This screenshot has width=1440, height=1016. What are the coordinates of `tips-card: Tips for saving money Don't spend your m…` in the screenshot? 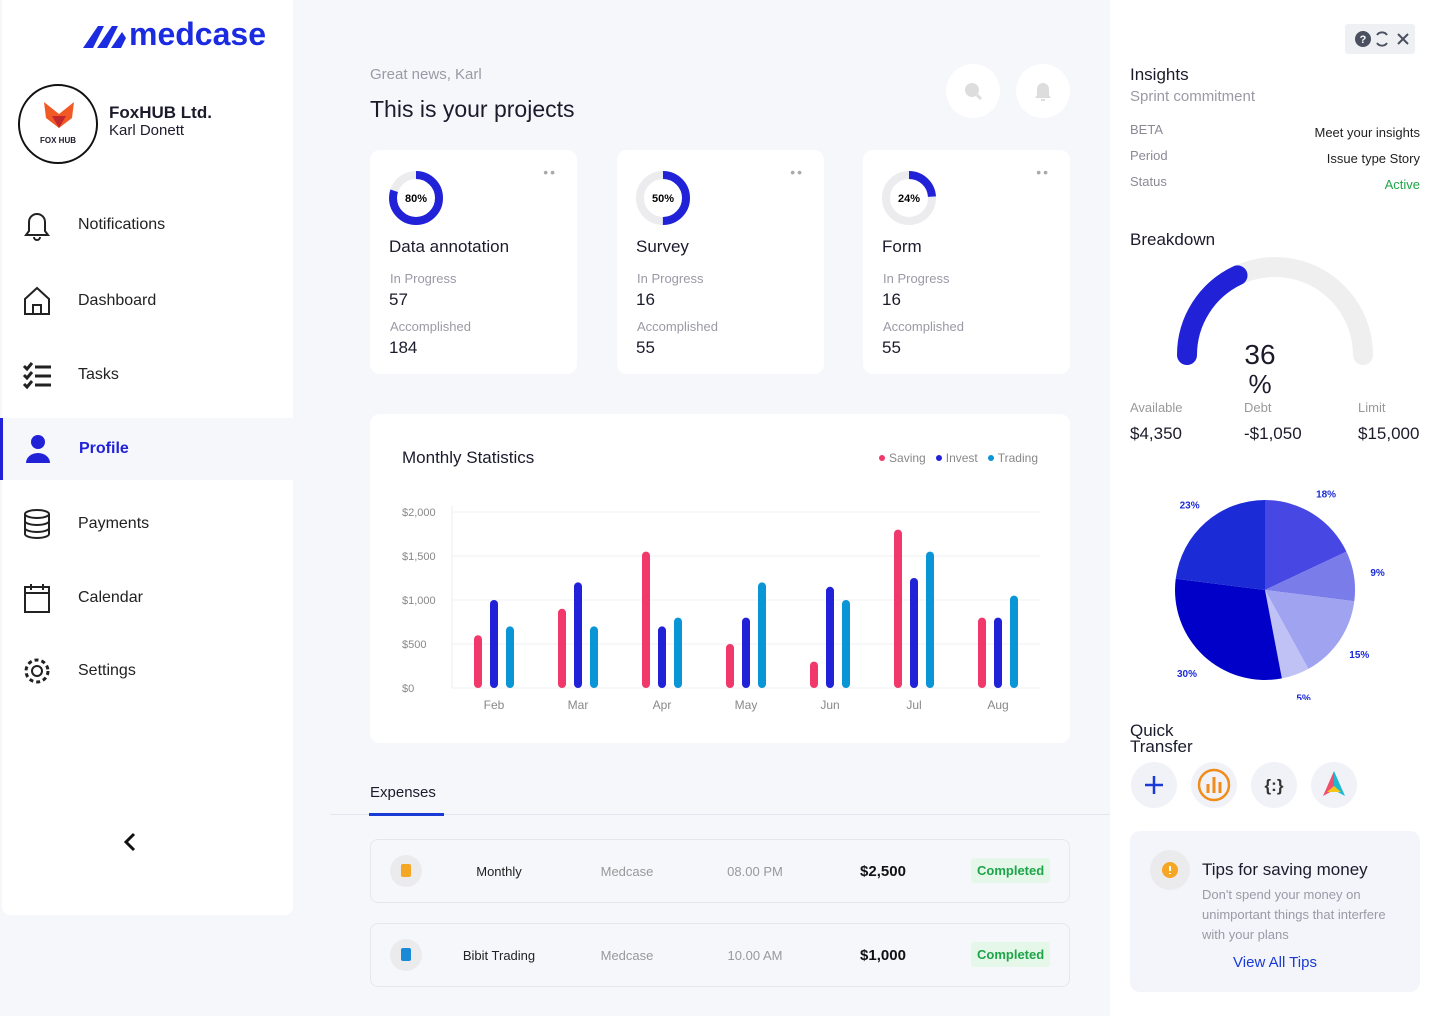 It's located at (1275, 911).